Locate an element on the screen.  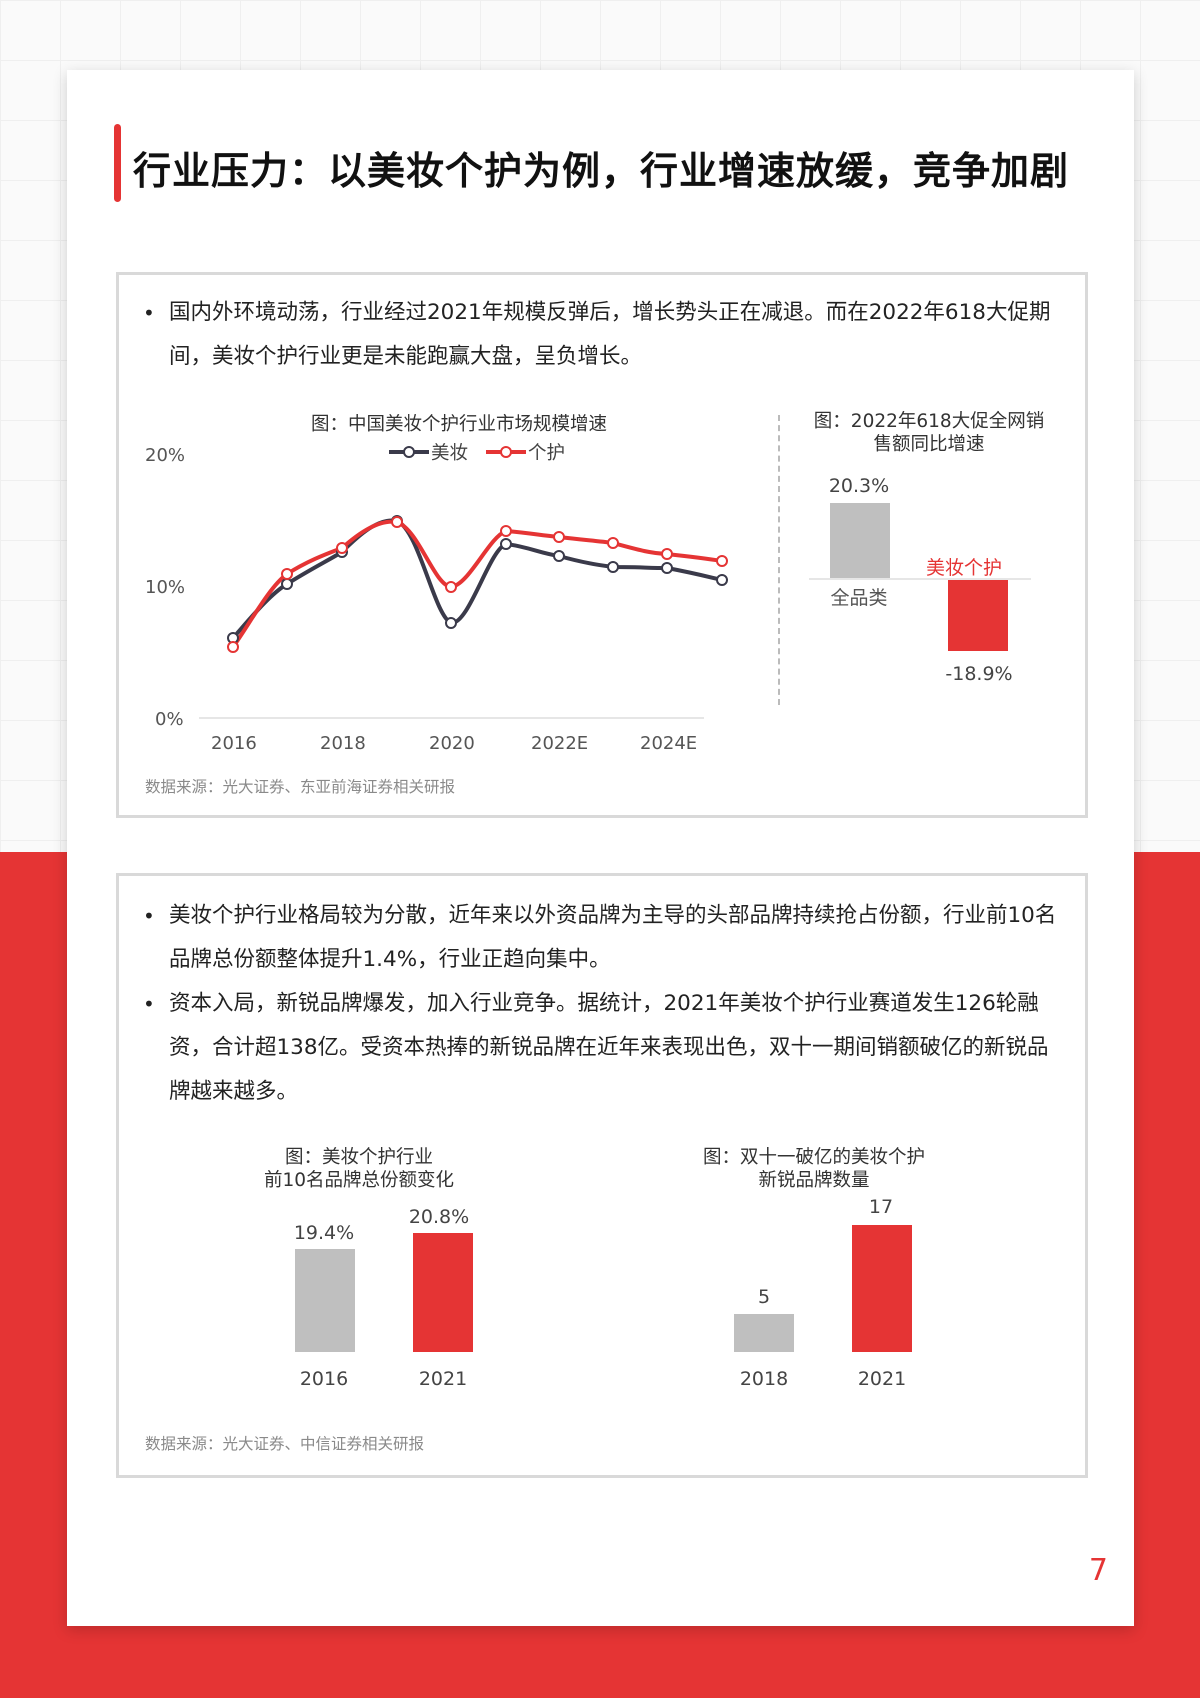
legend-line-red-icon is located at coordinates (506, 452).